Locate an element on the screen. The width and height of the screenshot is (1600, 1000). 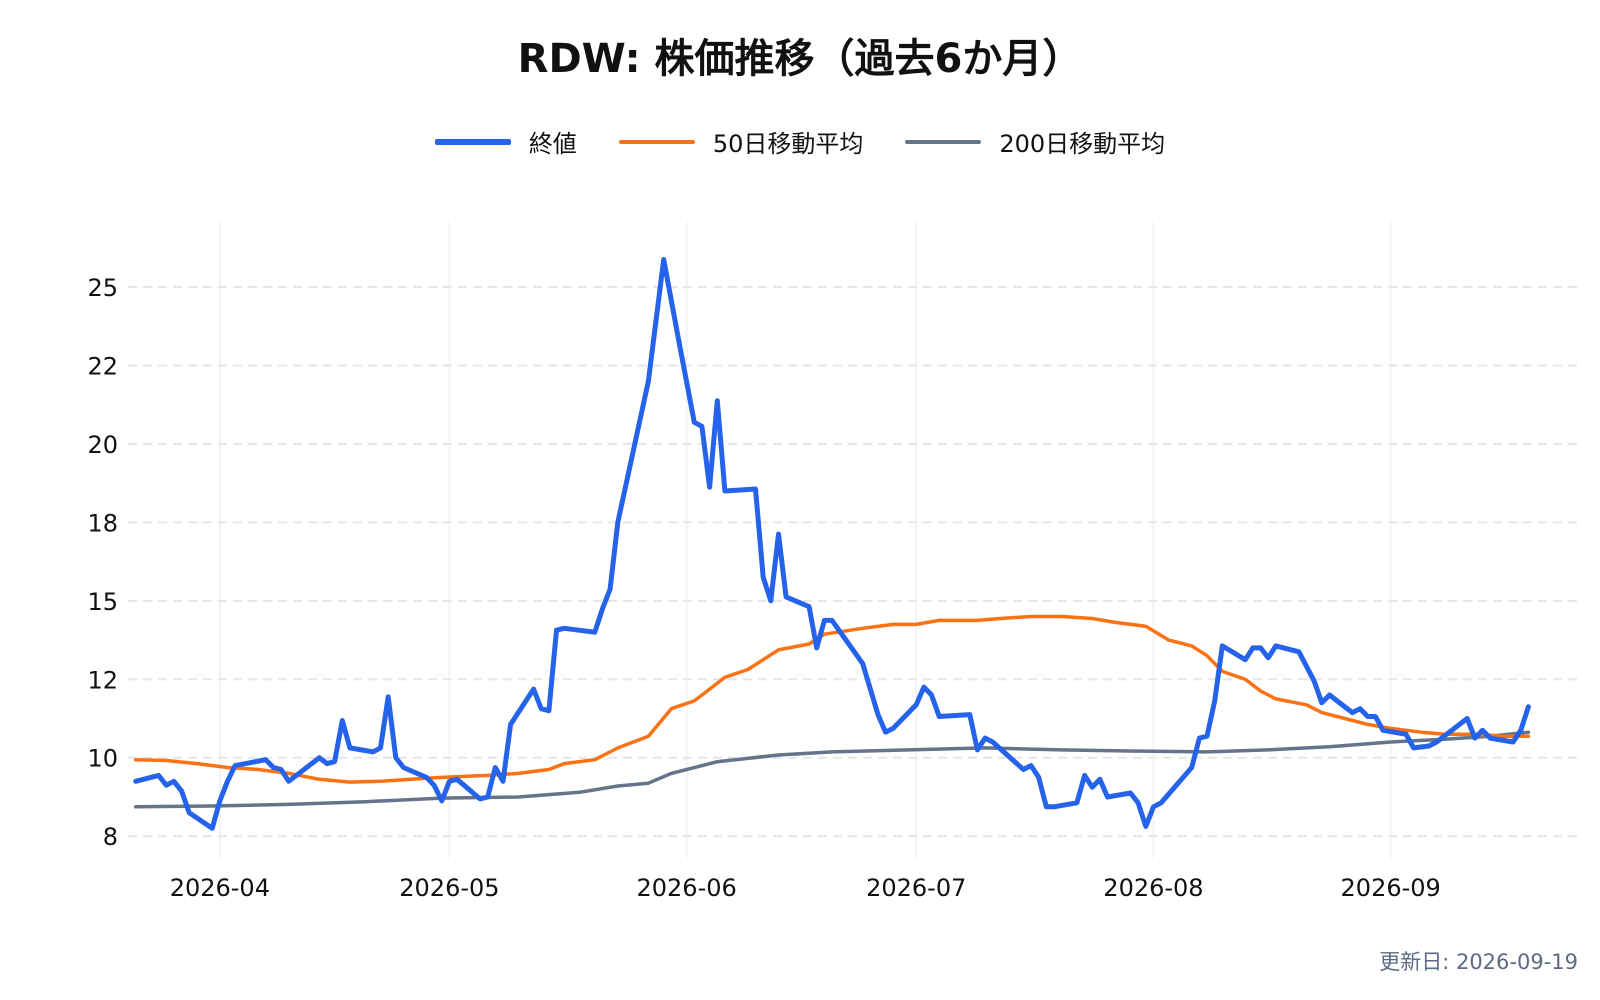
ma200-line is located at coordinates (832, 769).